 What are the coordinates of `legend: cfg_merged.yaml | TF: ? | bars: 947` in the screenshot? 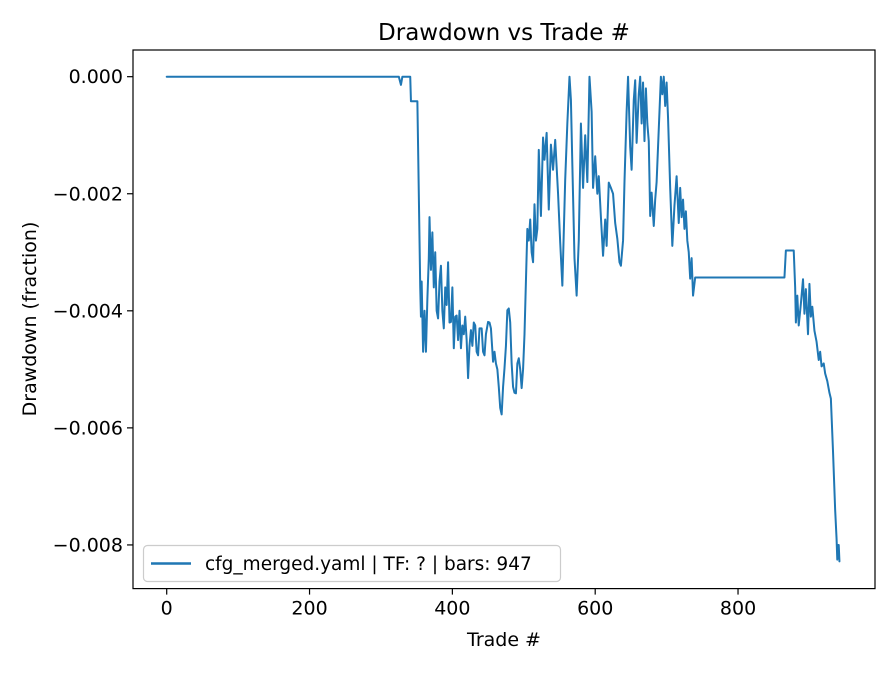 It's located at (352, 563).